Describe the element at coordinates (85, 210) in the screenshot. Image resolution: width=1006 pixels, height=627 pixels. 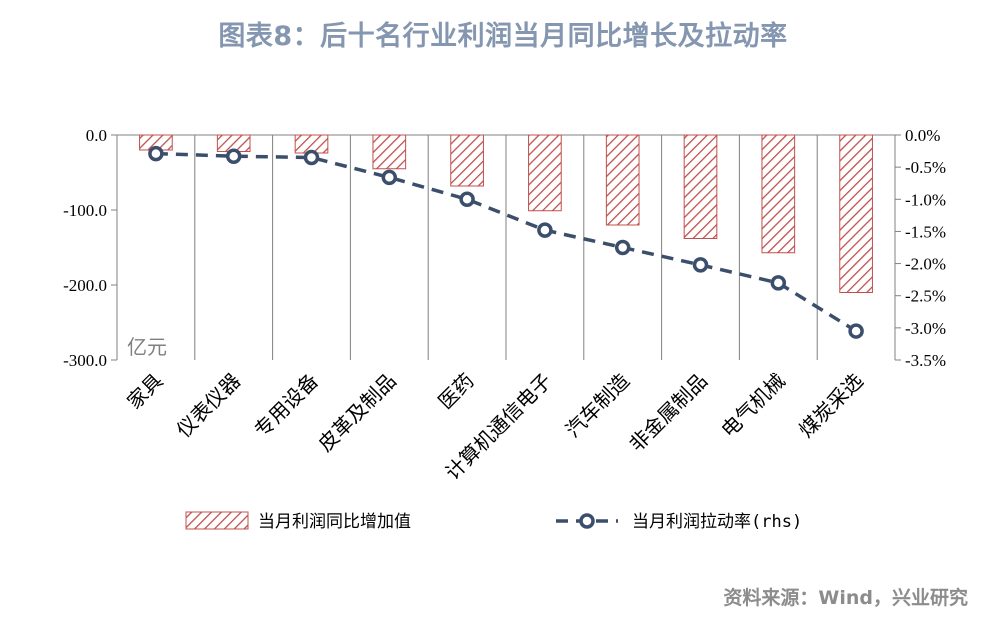
I see `left-tick-label: -100.0` at that location.